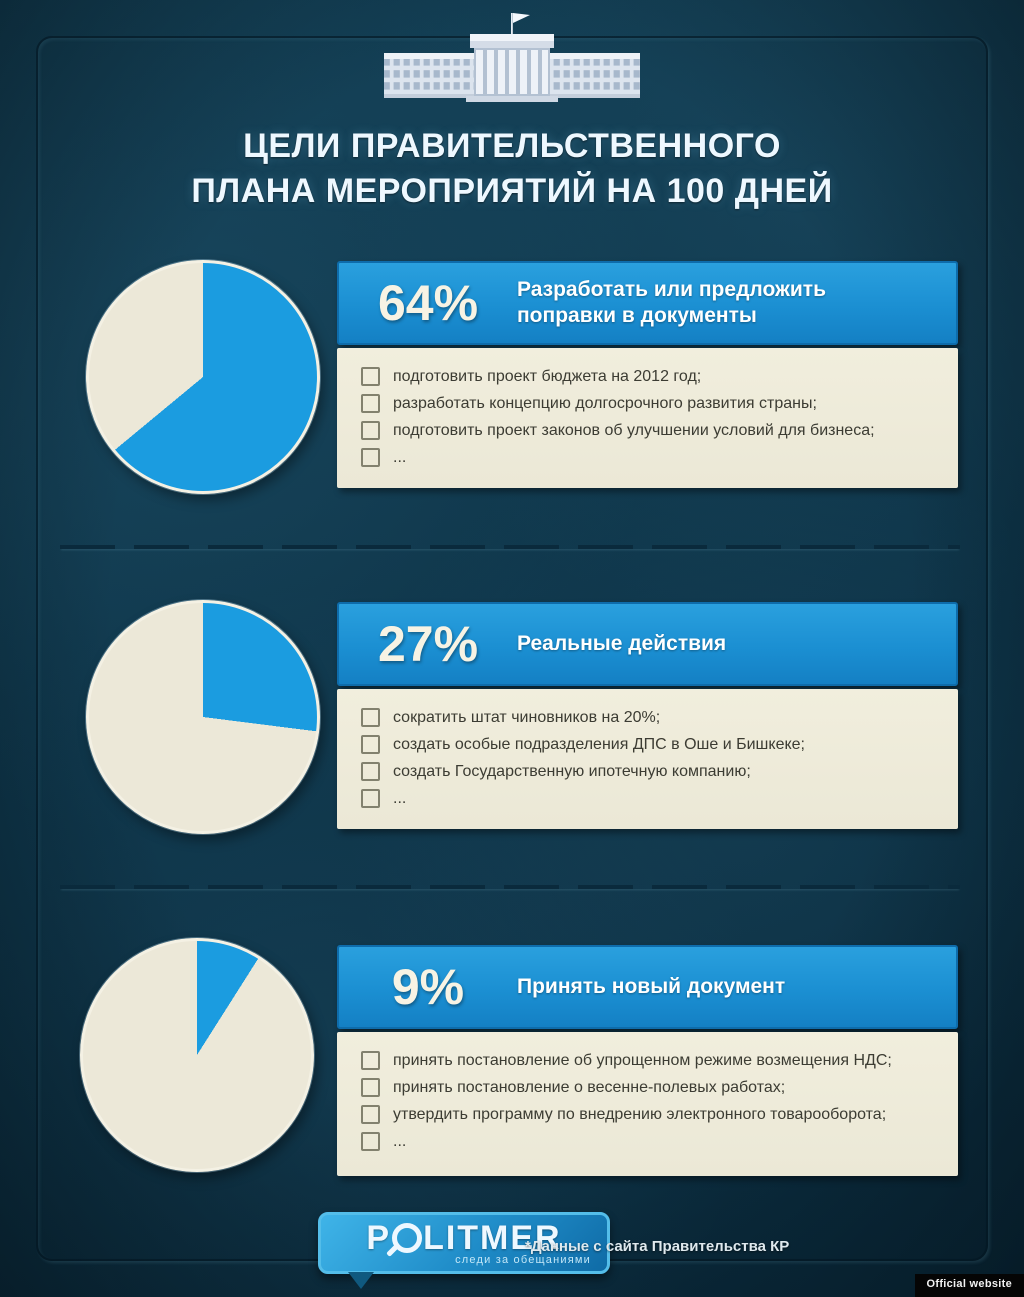 This screenshot has height=1297, width=1024. I want to click on pie-chart-27-percent, so click(203, 717).